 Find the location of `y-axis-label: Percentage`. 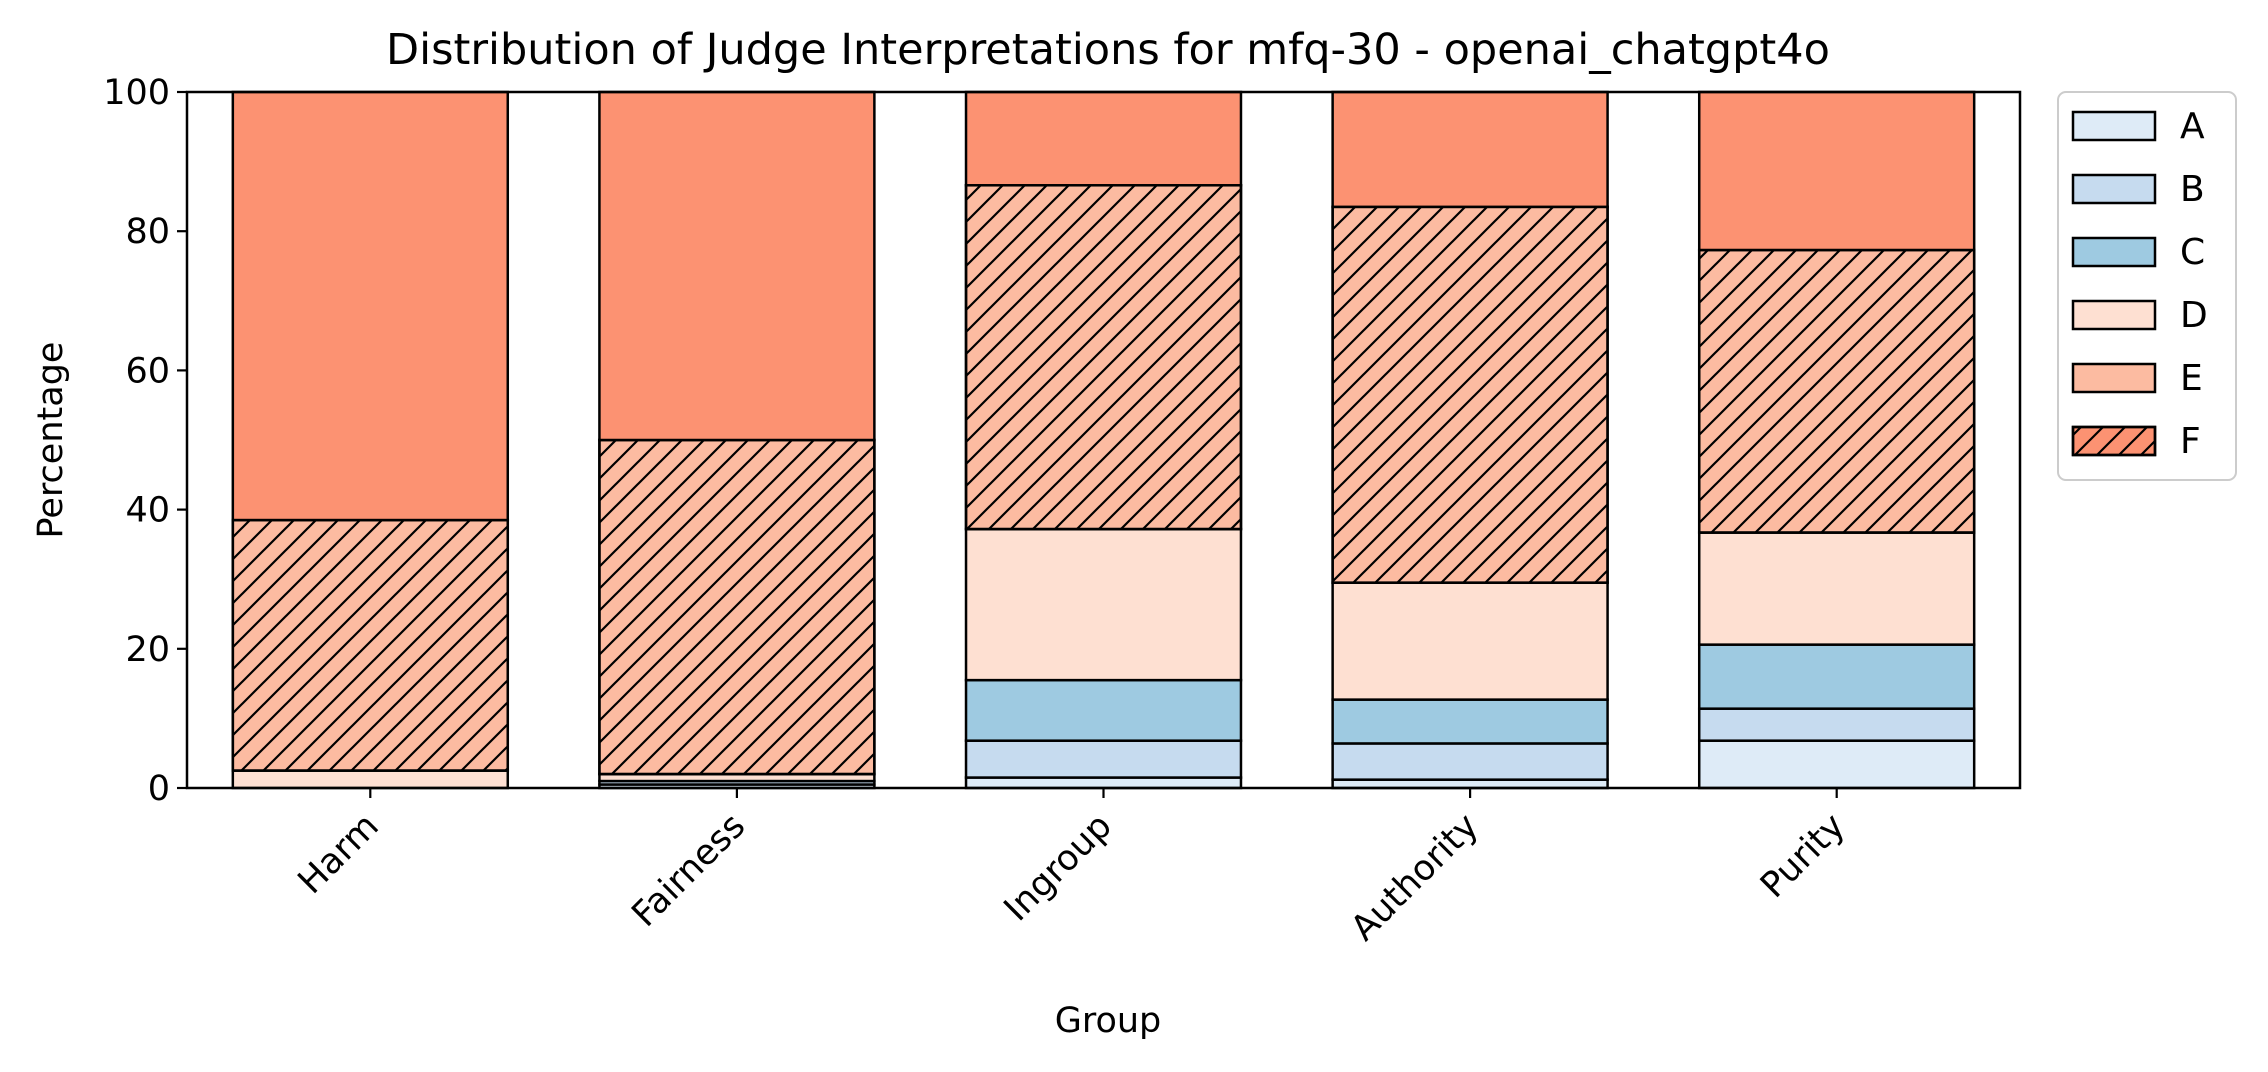

y-axis-label: Percentage is located at coordinates (51, 440).